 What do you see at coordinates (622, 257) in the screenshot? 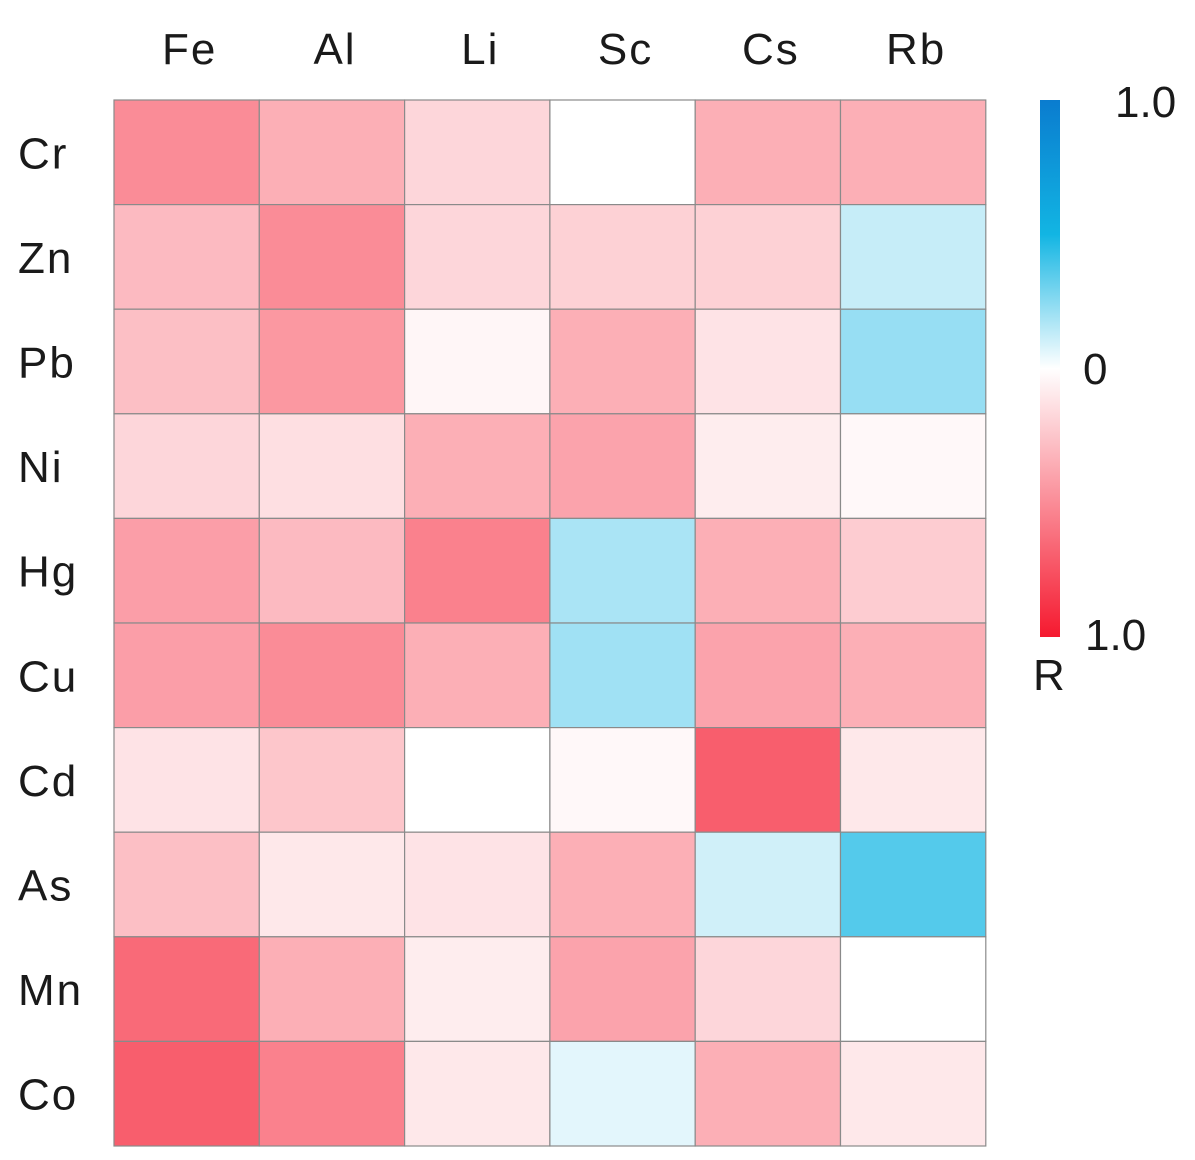
I see `heatmap-cell-zn-sc` at bounding box center [622, 257].